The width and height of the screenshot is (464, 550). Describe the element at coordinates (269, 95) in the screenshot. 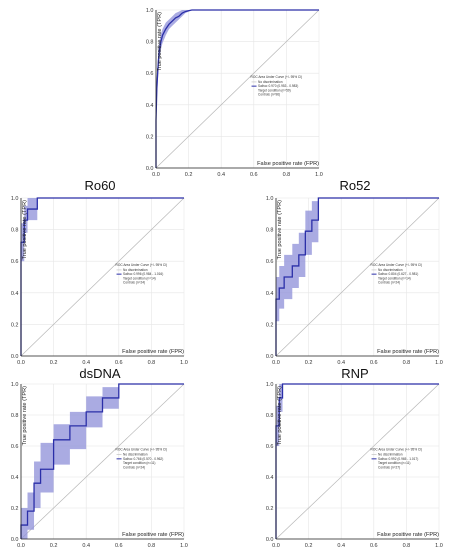

I see `legend-entry: Controls (n=96)` at that location.